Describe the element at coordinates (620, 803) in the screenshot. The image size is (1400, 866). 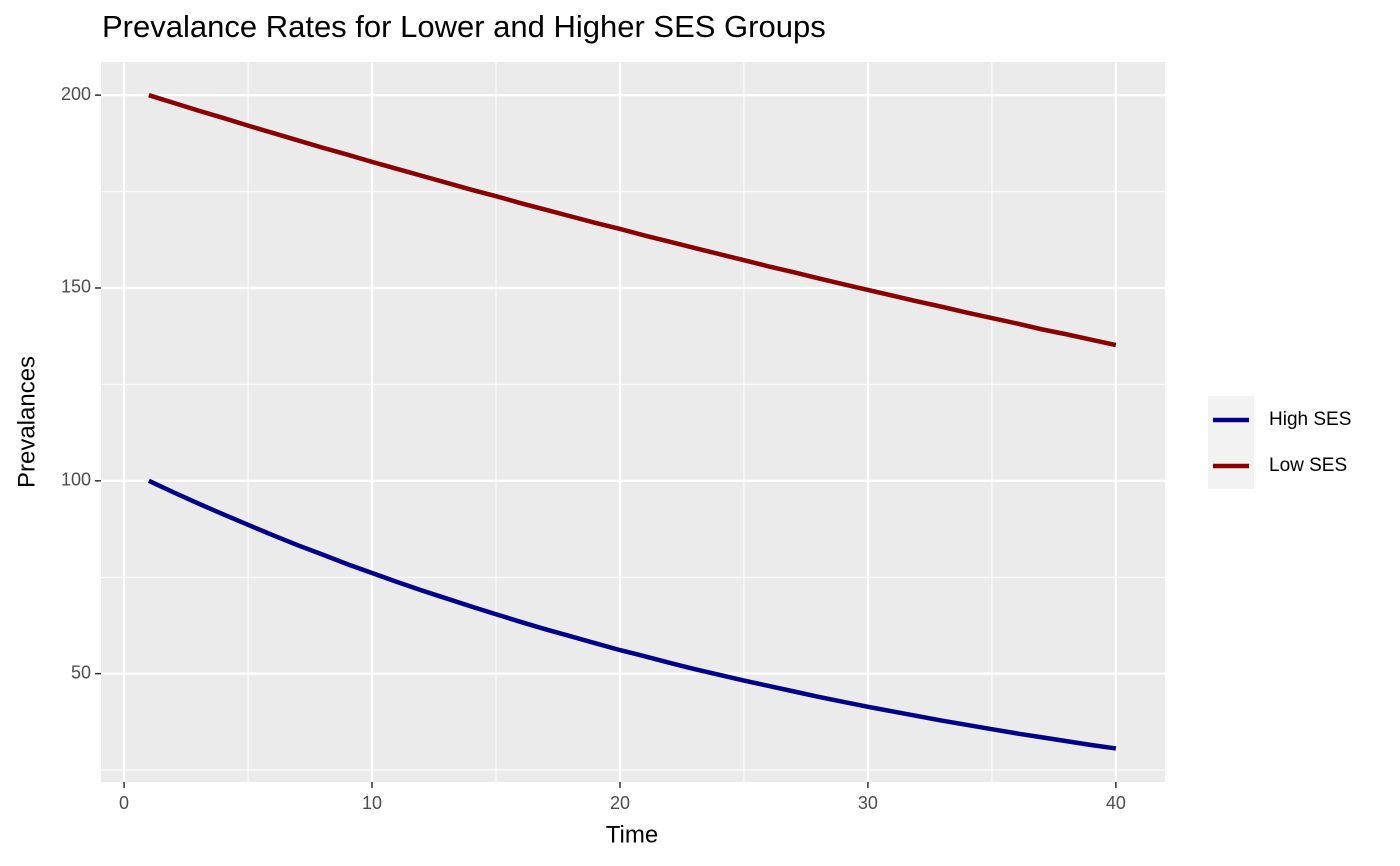
I see `x-tick-label: 20` at that location.